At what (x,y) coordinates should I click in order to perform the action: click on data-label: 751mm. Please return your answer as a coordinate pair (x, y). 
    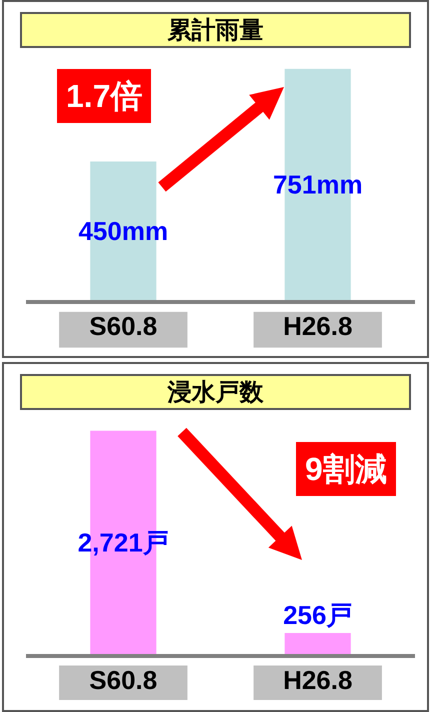
    Looking at the image, I should click on (317, 184).